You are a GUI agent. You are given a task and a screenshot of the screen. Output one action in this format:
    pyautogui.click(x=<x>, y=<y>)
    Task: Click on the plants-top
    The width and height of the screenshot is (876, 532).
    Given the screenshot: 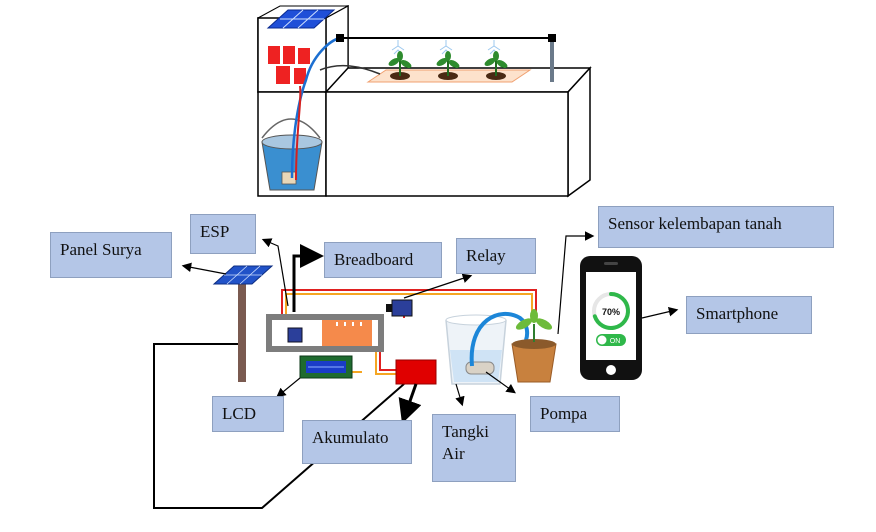 What is the action you would take?
    pyautogui.click(x=448, y=65)
    